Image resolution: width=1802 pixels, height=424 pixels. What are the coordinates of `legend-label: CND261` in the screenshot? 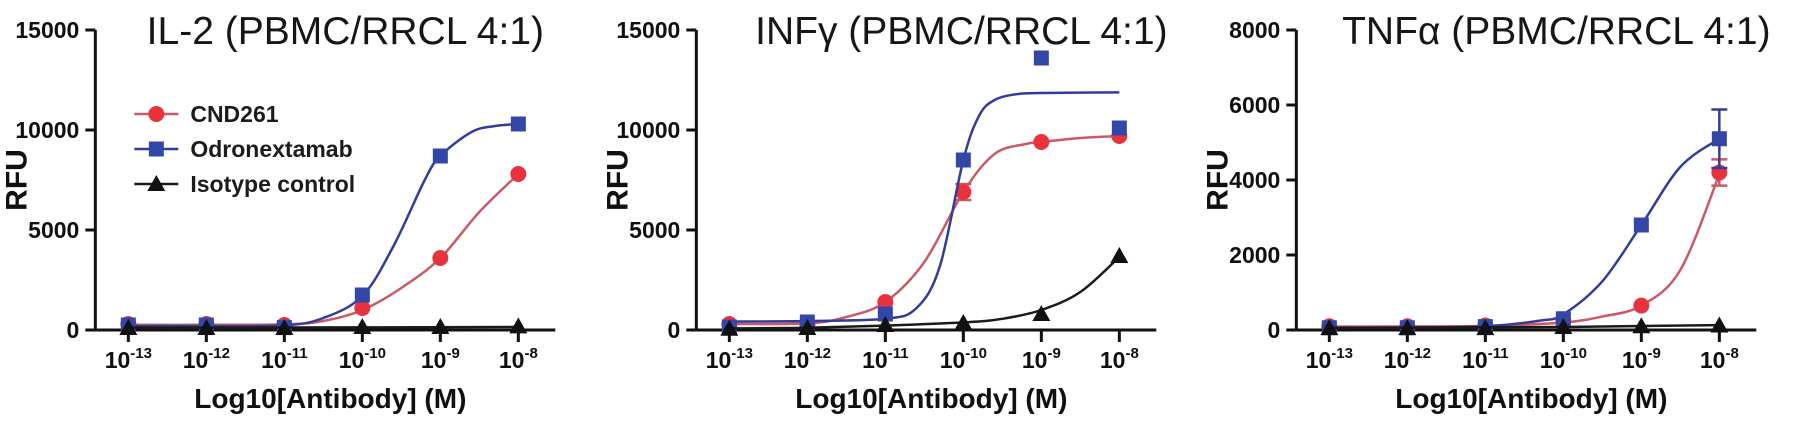 It's located at (234, 114).